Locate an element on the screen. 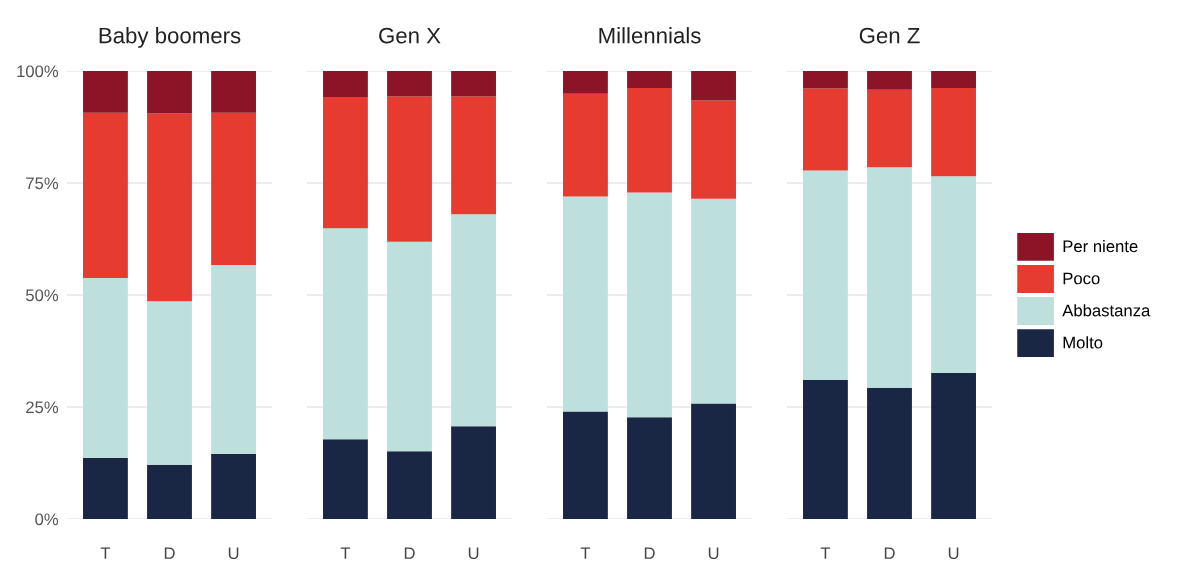 Image resolution: width=1177 pixels, height=567 pixels. y-tick-label: 25% is located at coordinates (42, 407).